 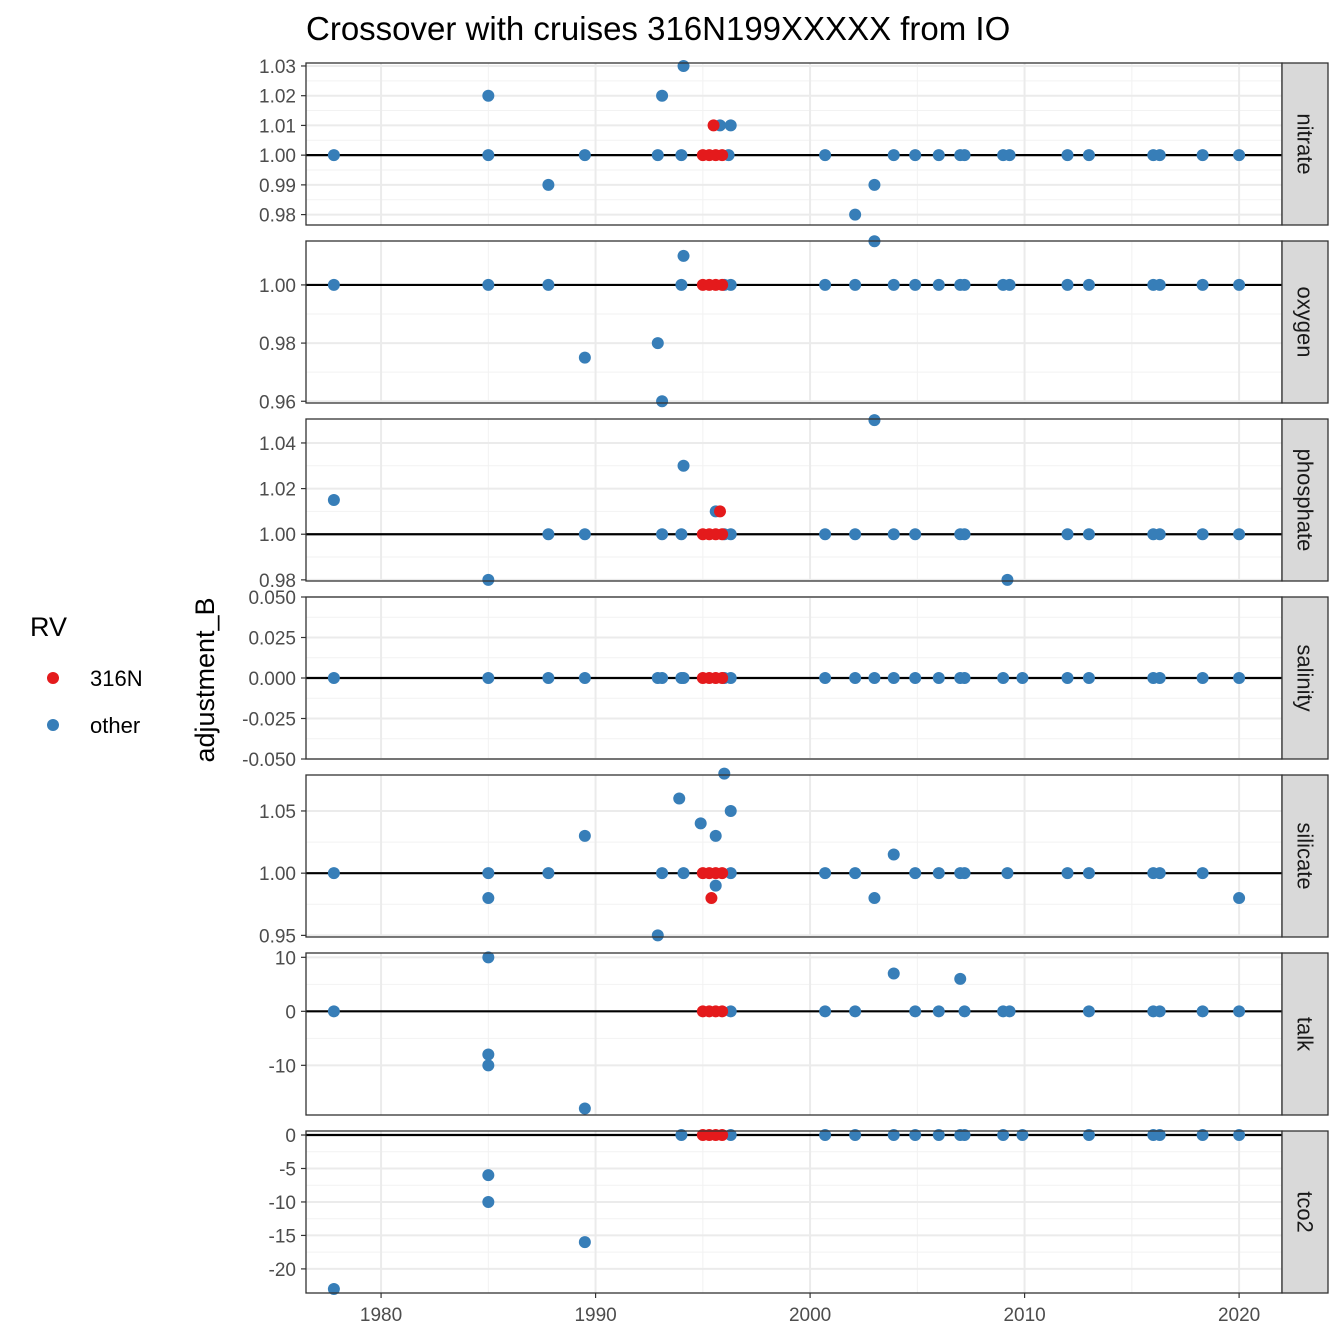 What do you see at coordinates (1305, 855) in the screenshot?
I see `facet-strip-label: silicate` at bounding box center [1305, 855].